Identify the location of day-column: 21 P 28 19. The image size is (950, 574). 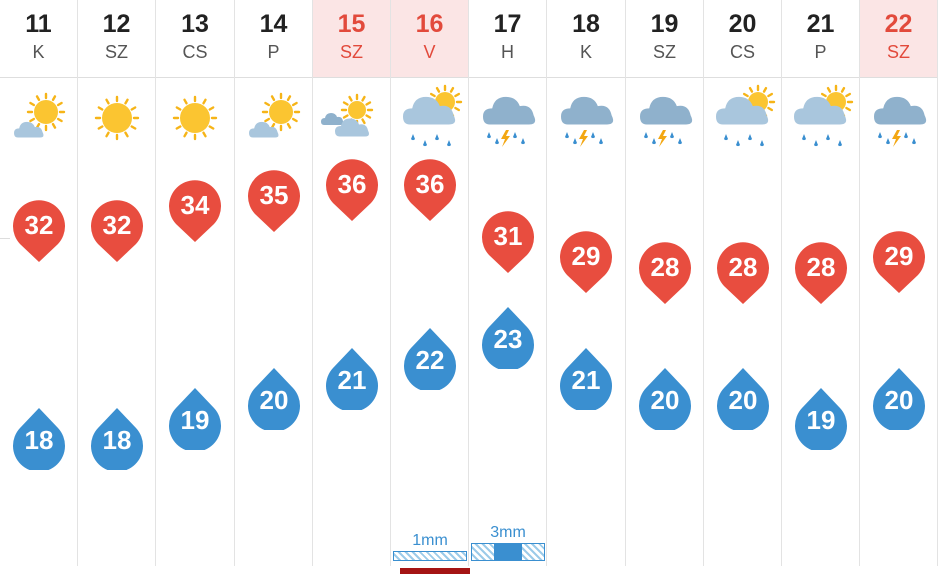
(821, 283).